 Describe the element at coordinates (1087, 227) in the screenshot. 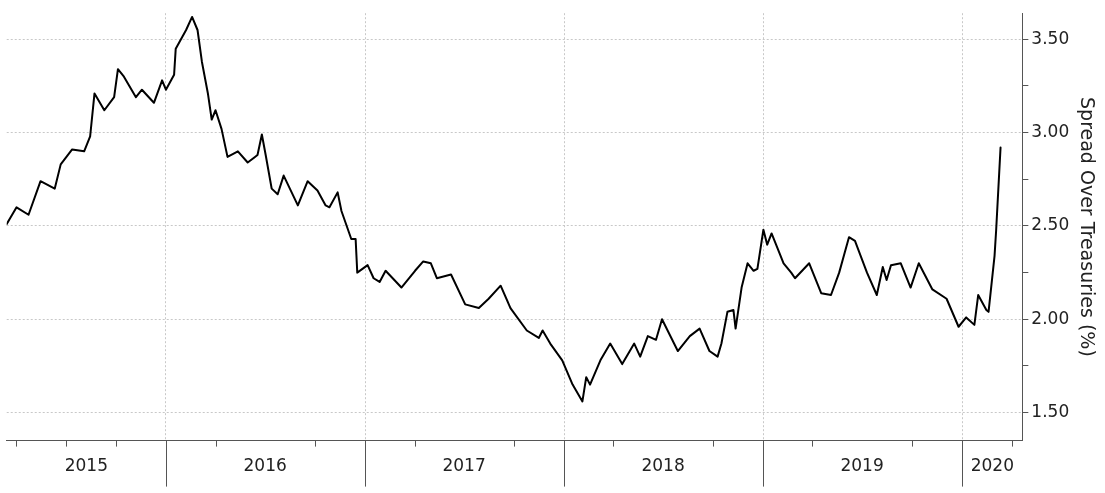

I see `y-axis-title: Spread Over Treasuries (%)` at that location.